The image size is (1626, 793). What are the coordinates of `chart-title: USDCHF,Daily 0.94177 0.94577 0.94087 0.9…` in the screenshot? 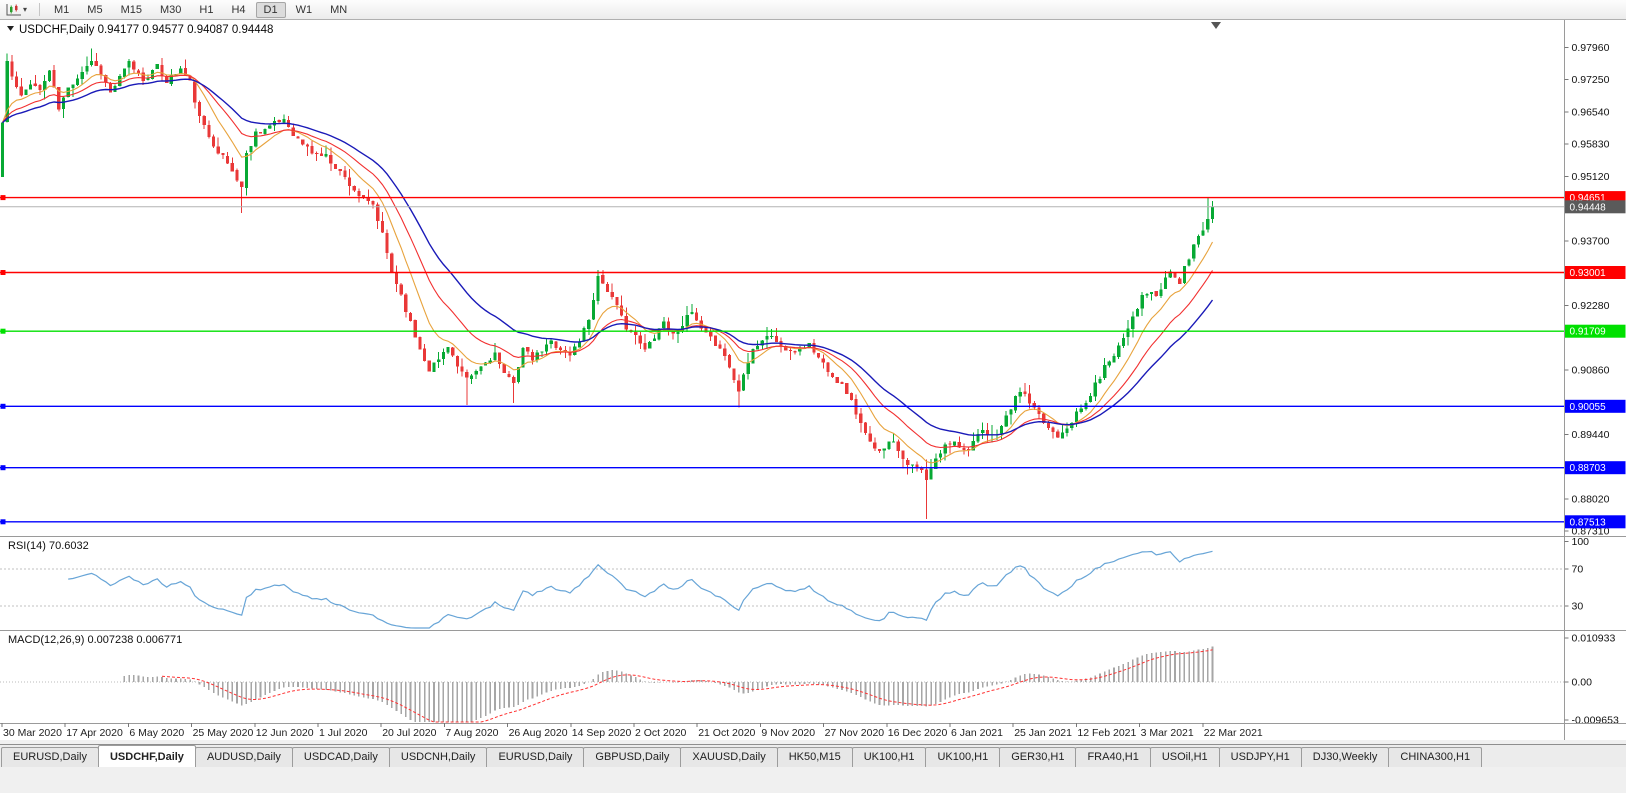 It's located at (146, 30).